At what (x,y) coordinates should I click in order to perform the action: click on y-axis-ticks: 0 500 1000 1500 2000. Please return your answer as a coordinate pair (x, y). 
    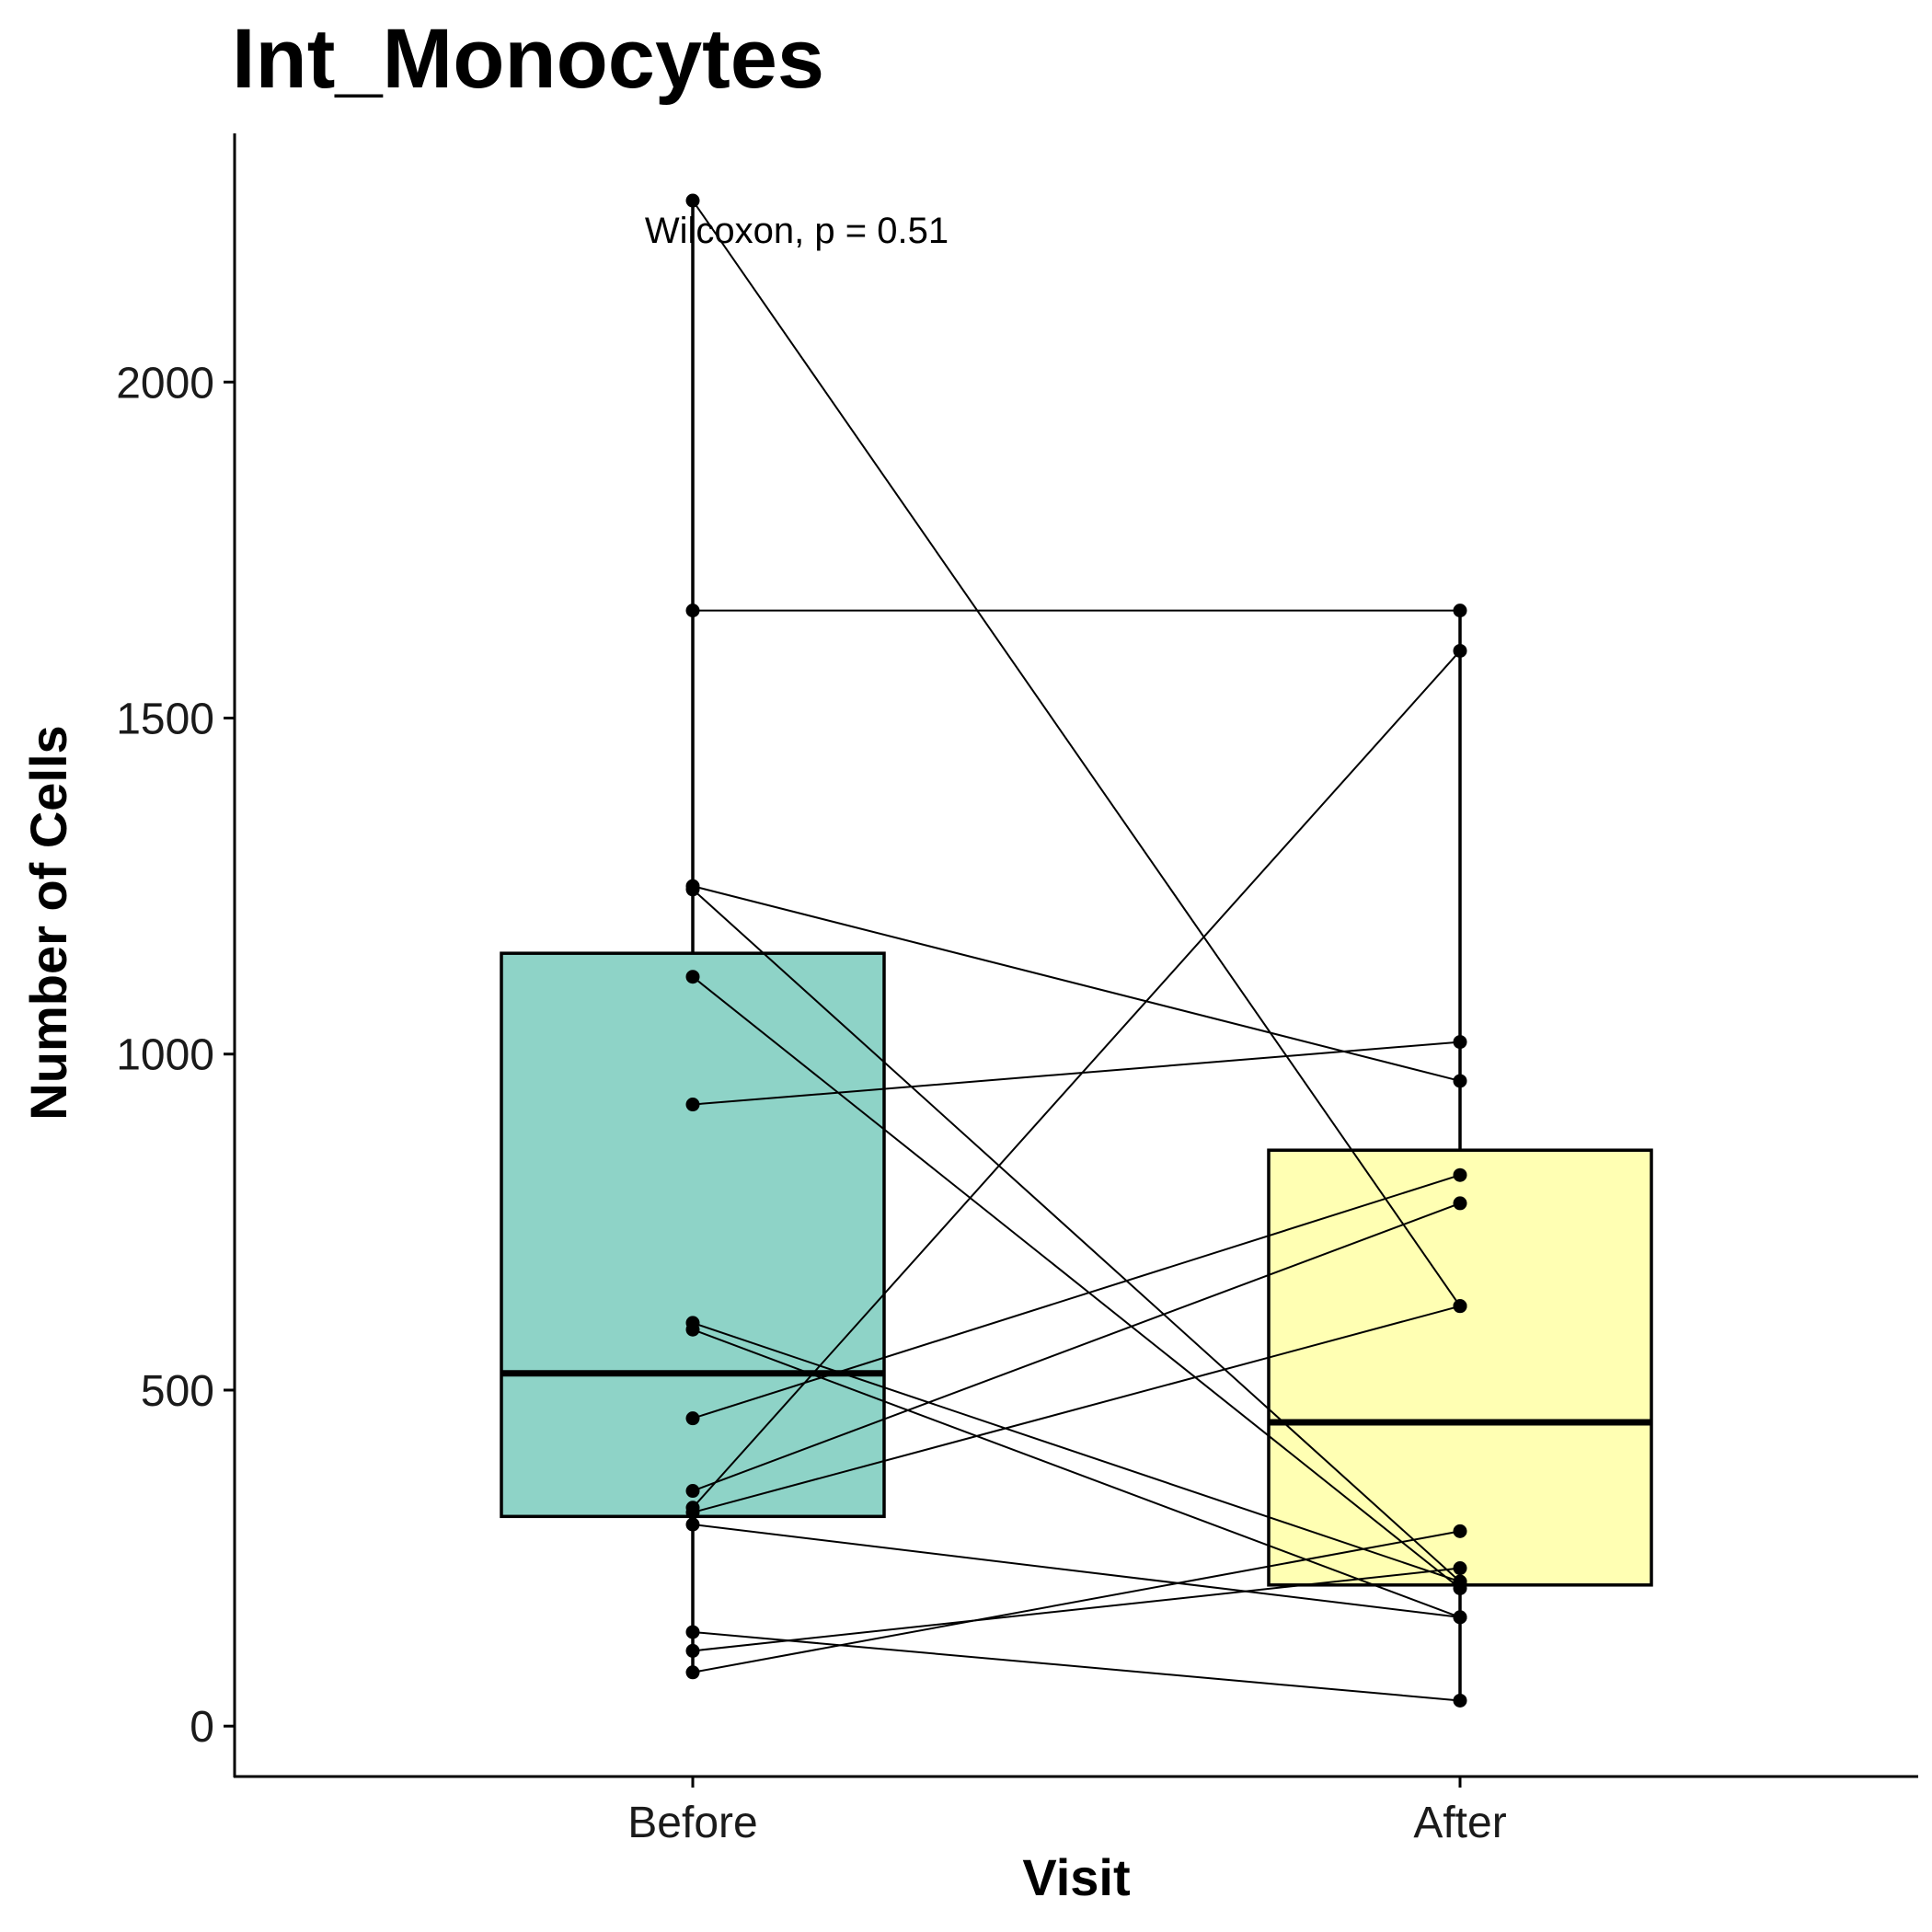
    Looking at the image, I should click on (175, 1055).